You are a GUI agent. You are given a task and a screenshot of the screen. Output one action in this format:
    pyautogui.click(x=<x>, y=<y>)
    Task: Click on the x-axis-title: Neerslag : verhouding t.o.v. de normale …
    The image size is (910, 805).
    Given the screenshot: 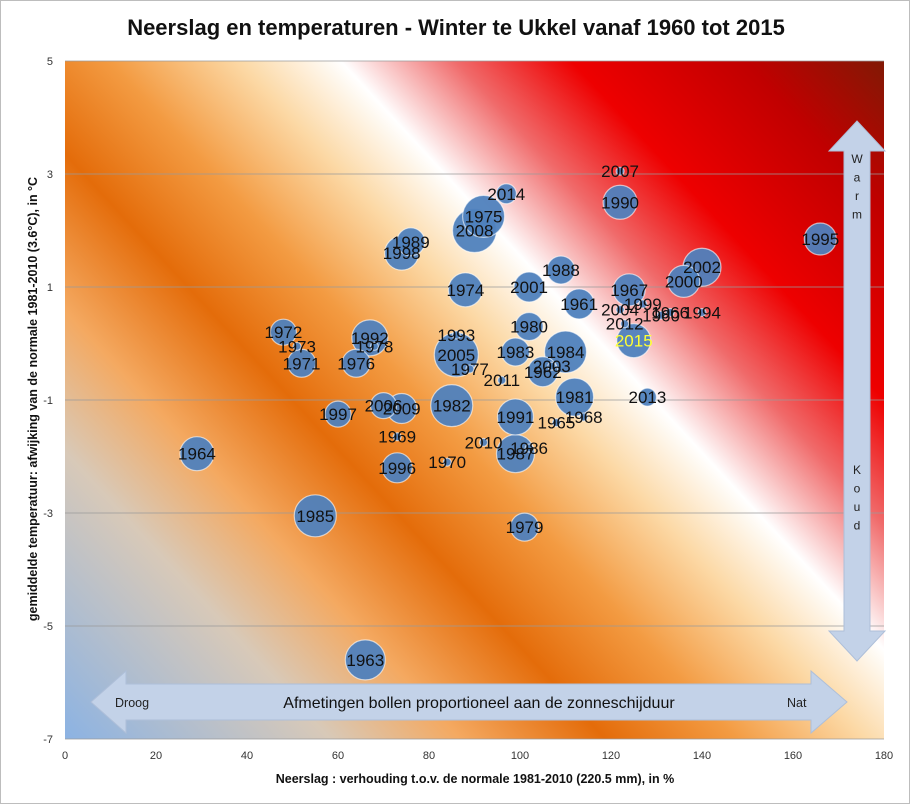 What is the action you would take?
    pyautogui.click(x=475, y=779)
    